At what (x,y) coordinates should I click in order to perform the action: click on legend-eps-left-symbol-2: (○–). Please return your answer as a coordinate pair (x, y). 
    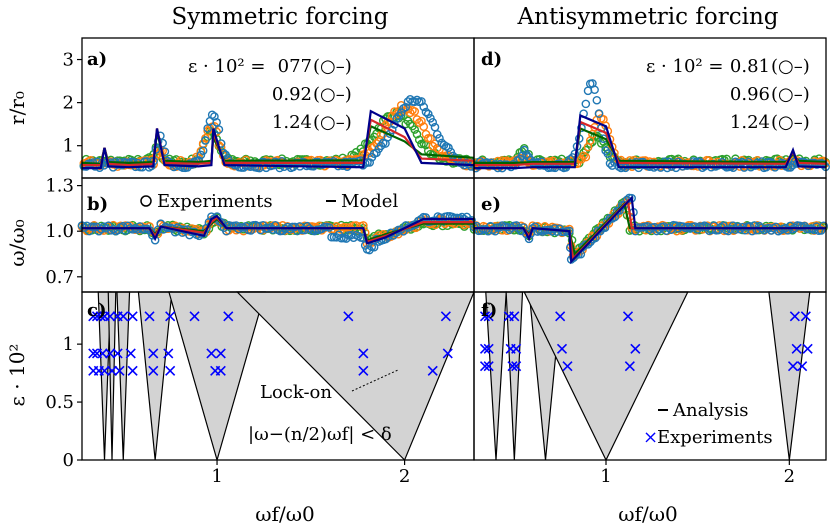
    Looking at the image, I should click on (332, 122).